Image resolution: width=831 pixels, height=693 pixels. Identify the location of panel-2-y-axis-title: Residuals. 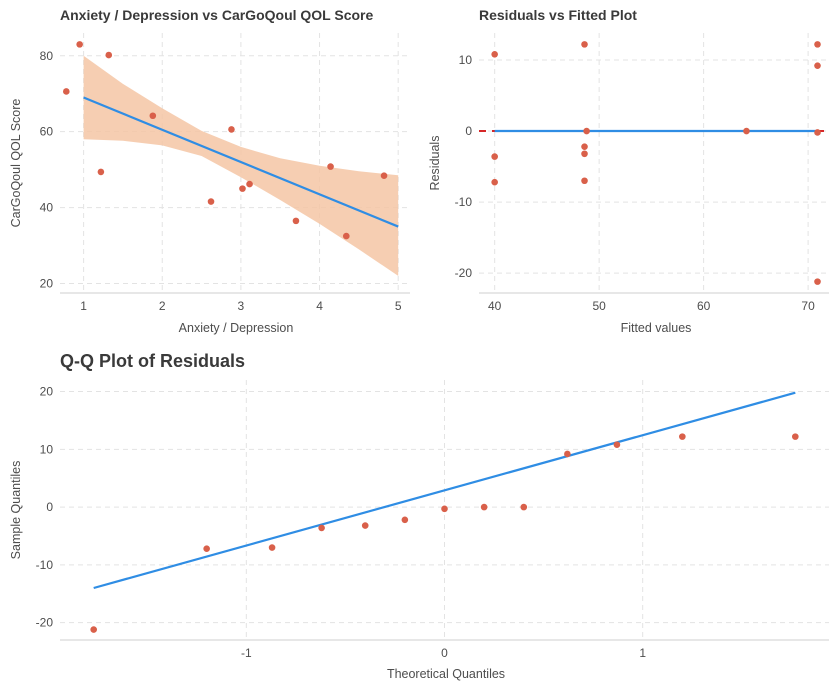
(435, 163).